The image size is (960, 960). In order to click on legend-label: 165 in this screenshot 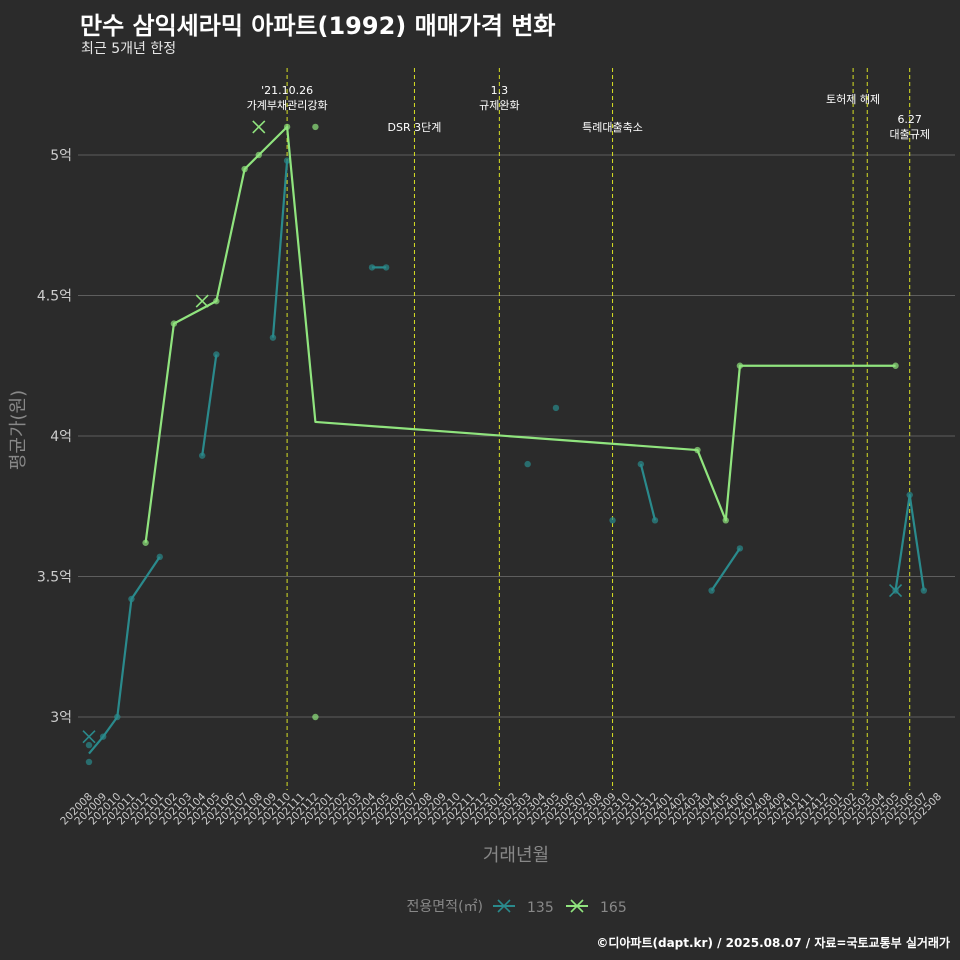, I will do `click(613, 908)`.